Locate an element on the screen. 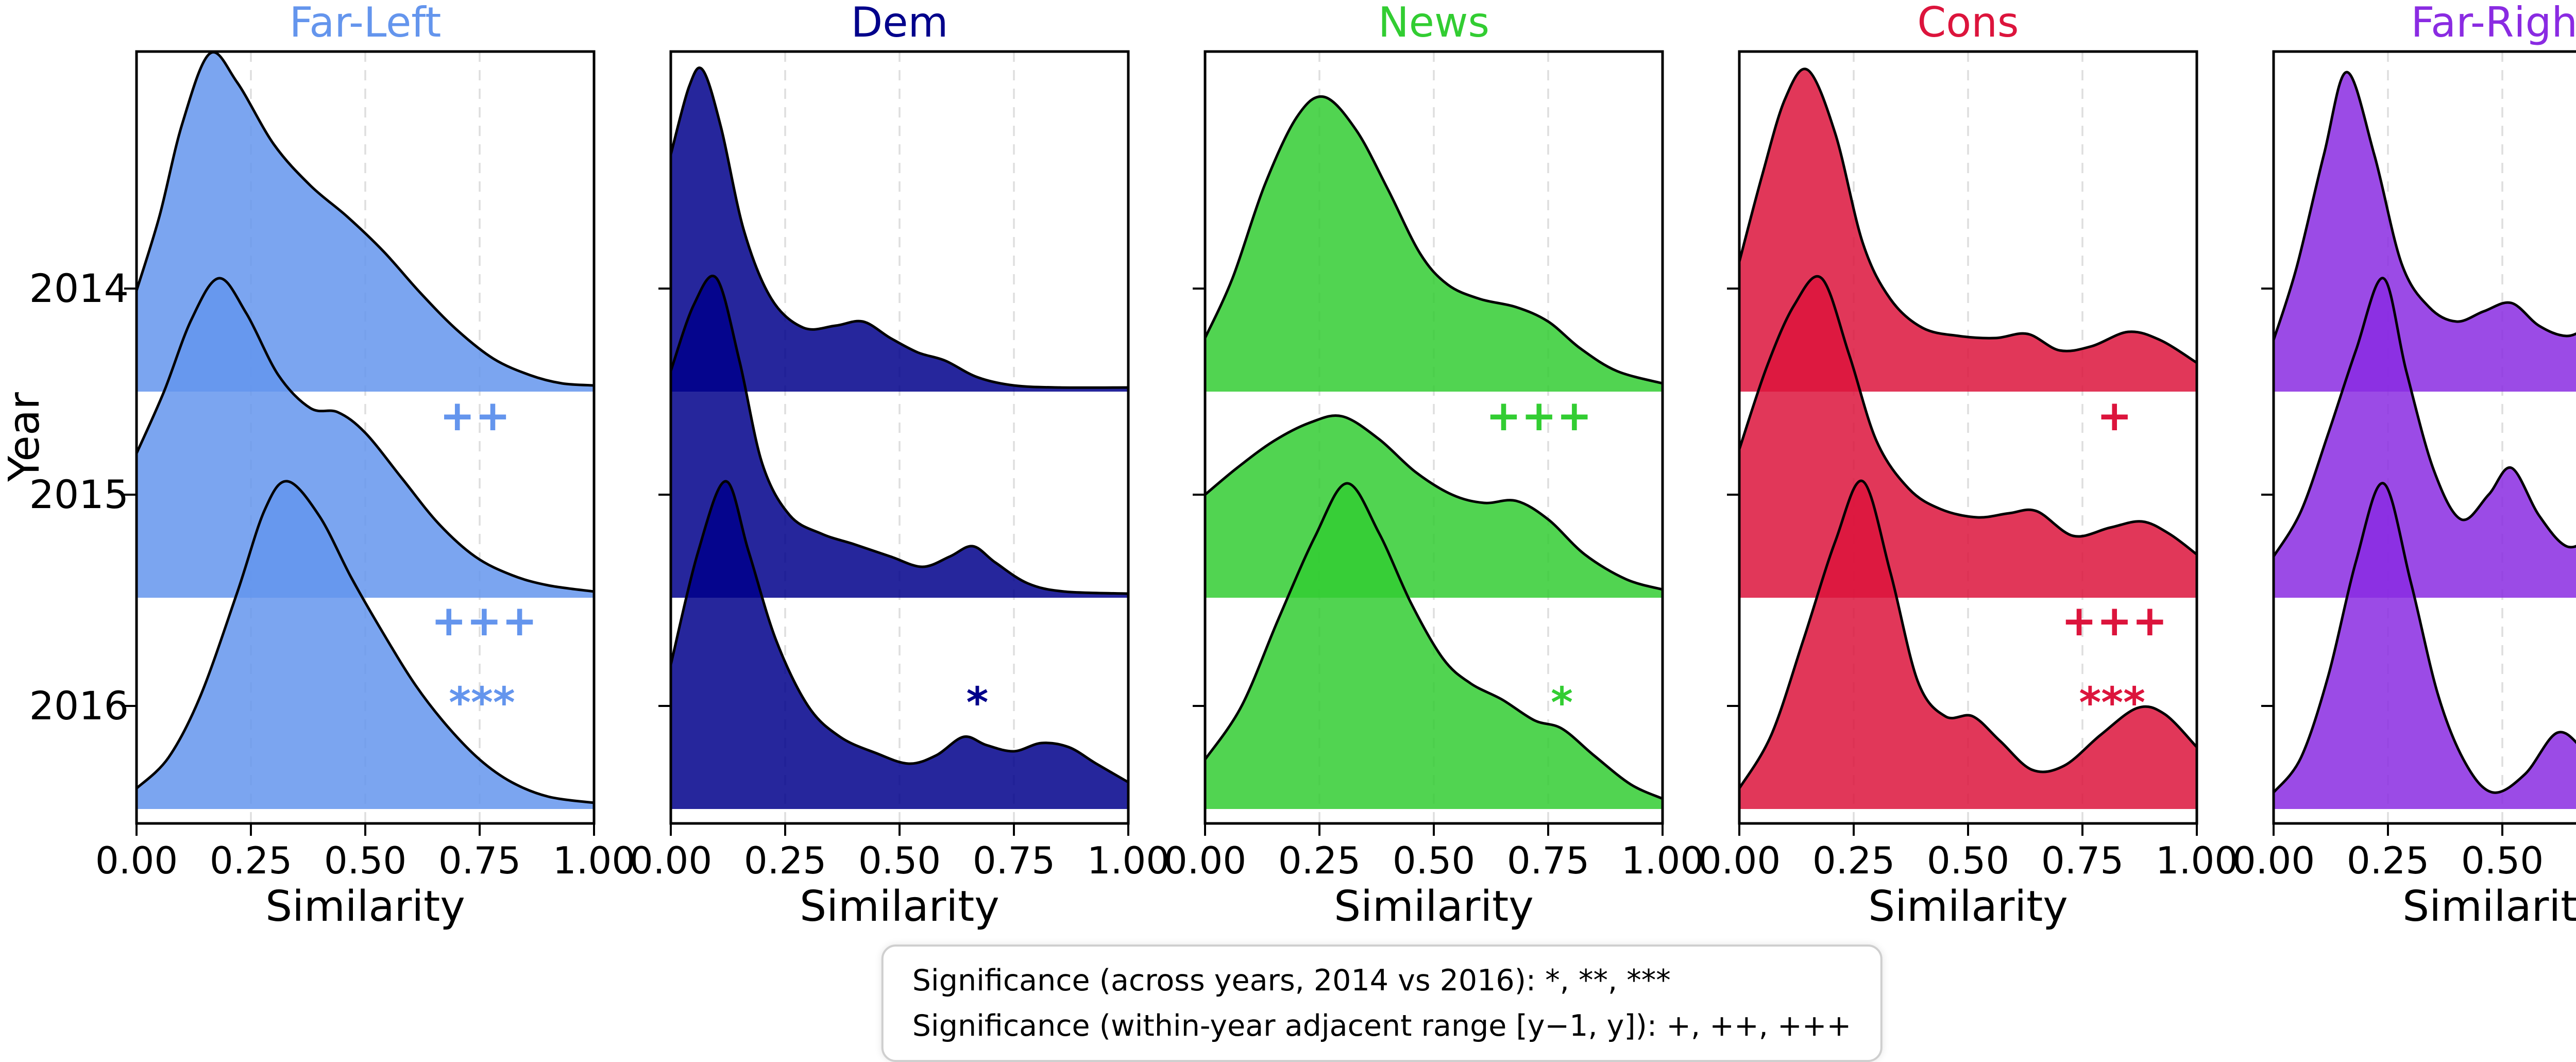 The image size is (2576, 1062). panel-title-far-right: Far-Right is located at coordinates (2493, 23).